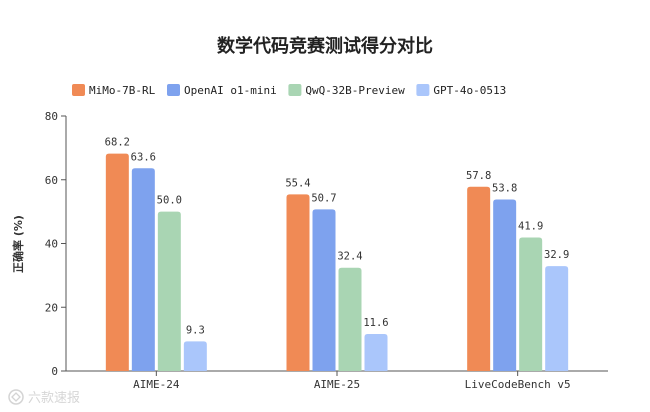  What do you see at coordinates (355, 90) in the screenshot?
I see `legend-label: QwQ-32B-Preview` at bounding box center [355, 90].